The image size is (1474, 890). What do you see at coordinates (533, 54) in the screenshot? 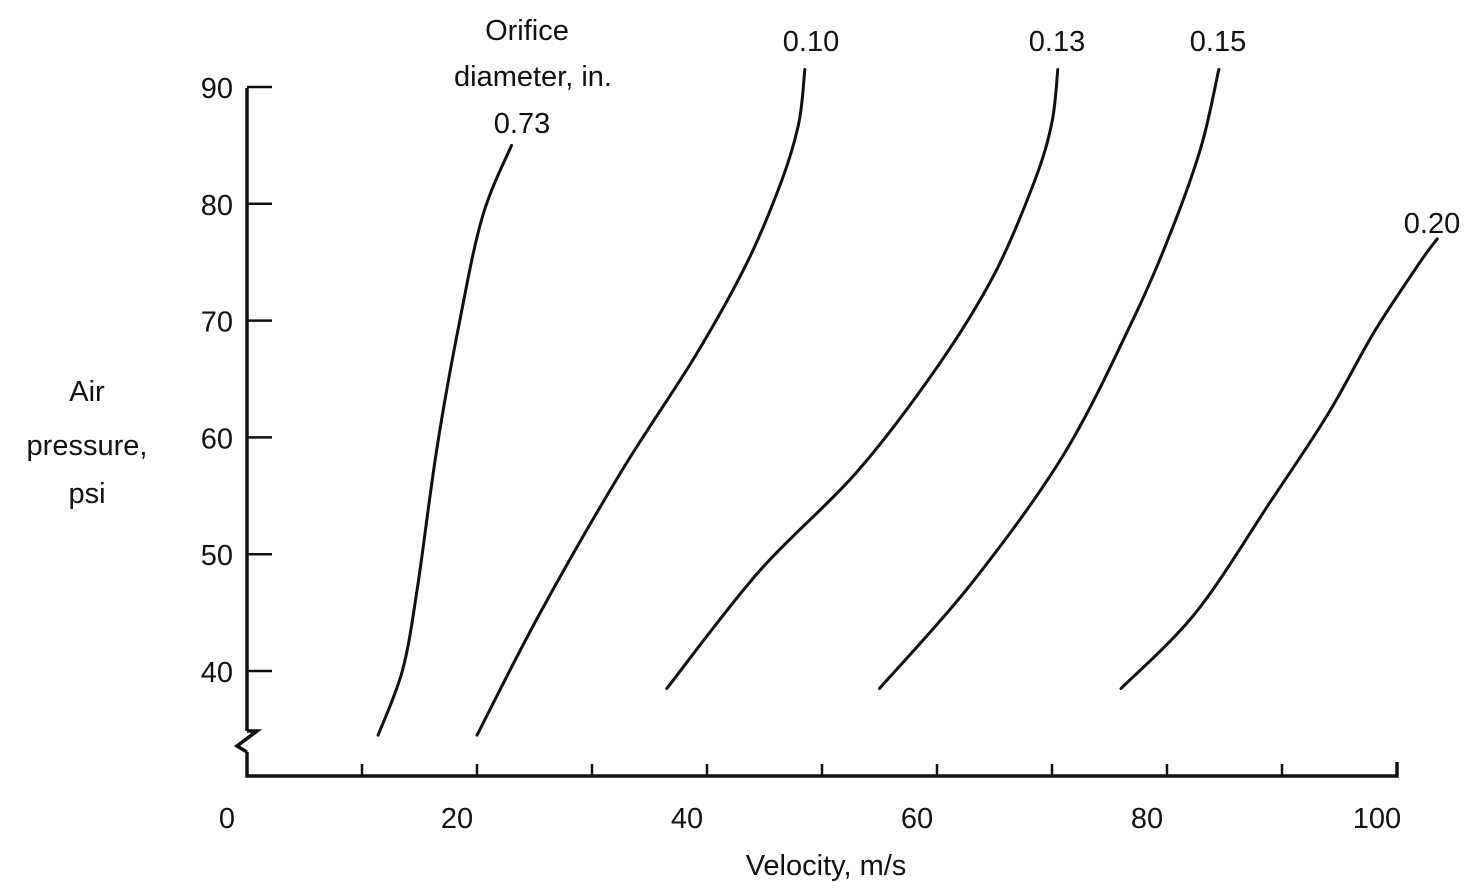
I see `legend-title: Orifice diameter, in.` at bounding box center [533, 54].